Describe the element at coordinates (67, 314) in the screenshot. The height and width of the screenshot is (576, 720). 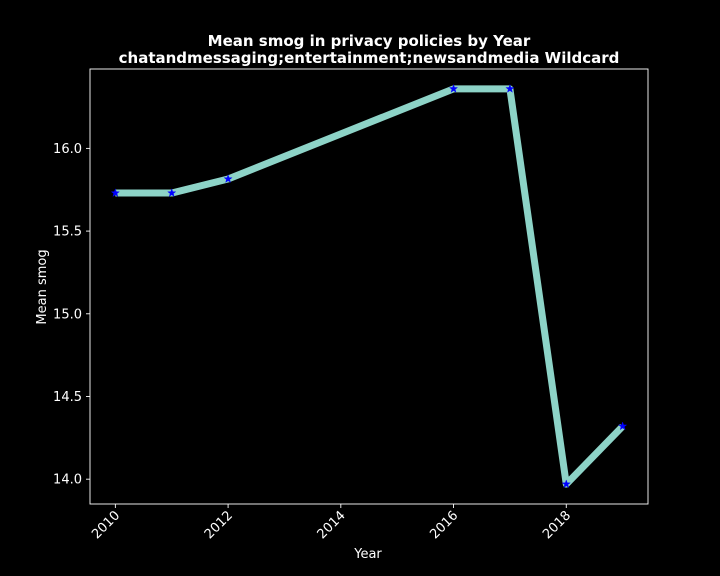
I see `y-tick-label: 15.0` at that location.